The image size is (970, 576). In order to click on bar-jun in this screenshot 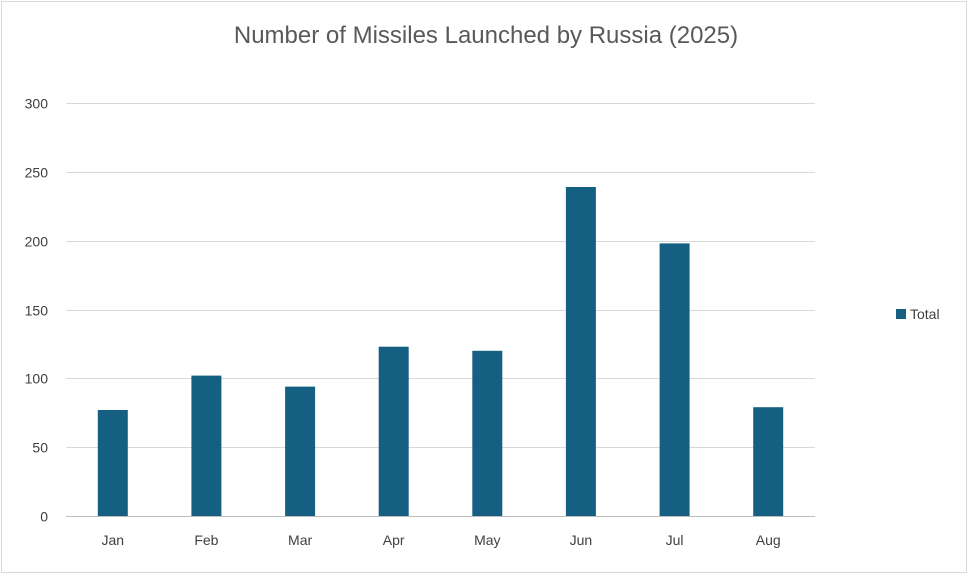, I will do `click(580, 351)`.